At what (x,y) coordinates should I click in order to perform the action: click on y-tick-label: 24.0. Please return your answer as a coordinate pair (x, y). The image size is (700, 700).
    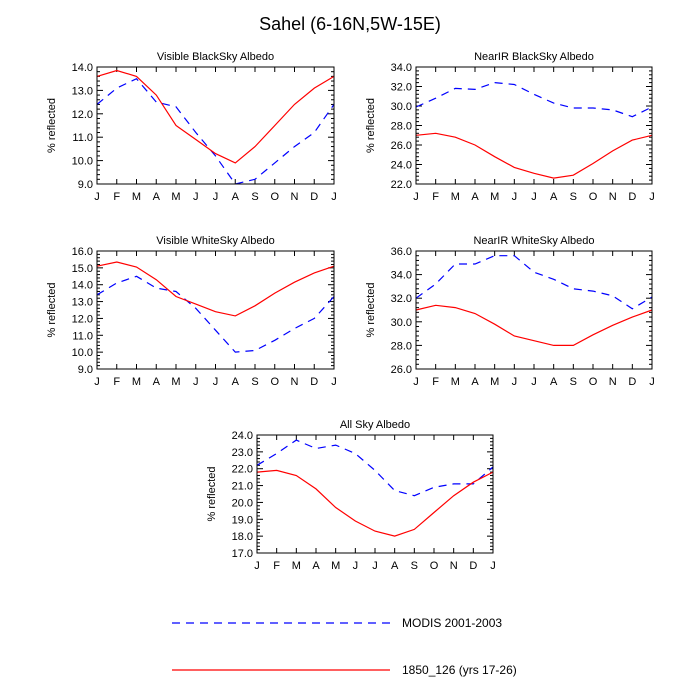
    Looking at the image, I should click on (242, 436).